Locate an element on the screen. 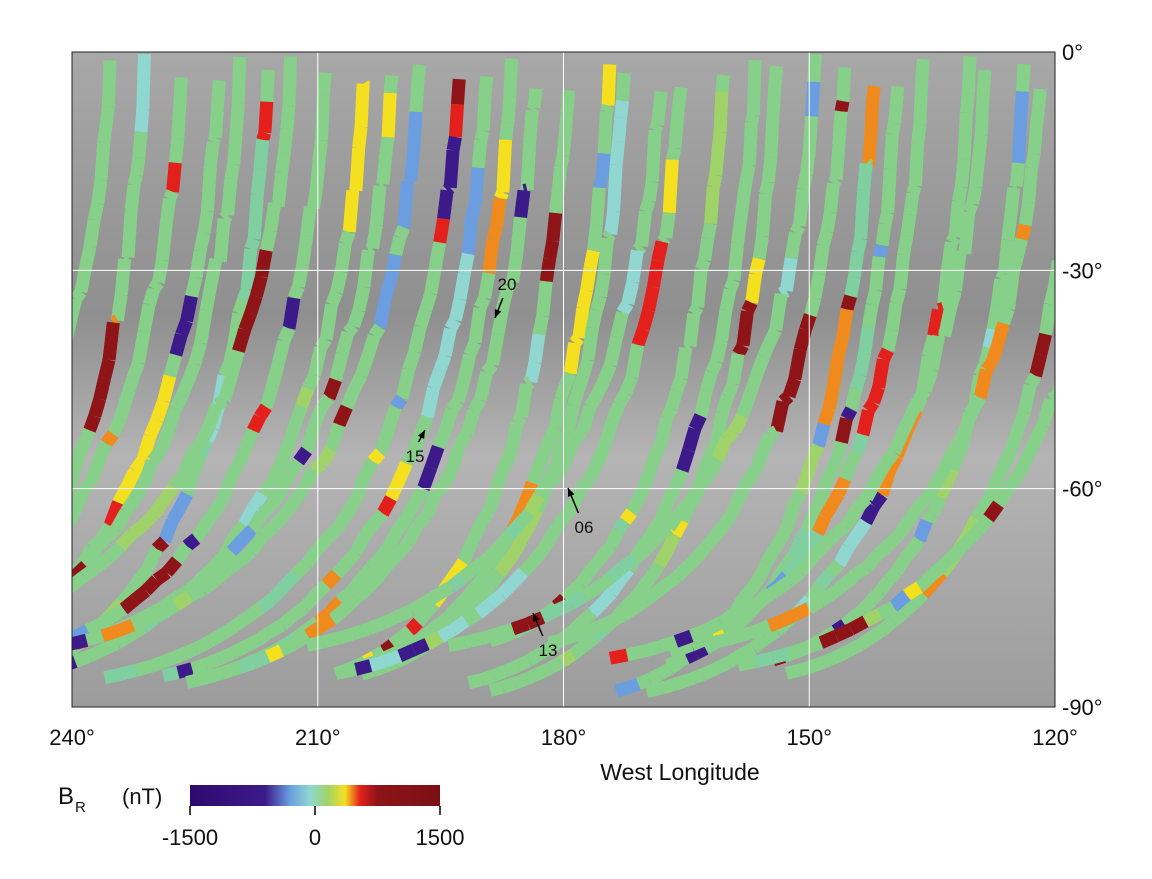  x-tick-label: 180° is located at coordinates (564, 737).